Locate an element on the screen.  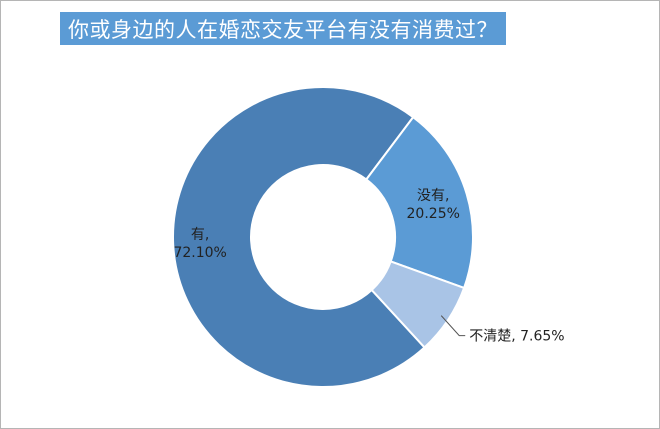
slice-value-0: 72.10% is located at coordinates (199, 253).